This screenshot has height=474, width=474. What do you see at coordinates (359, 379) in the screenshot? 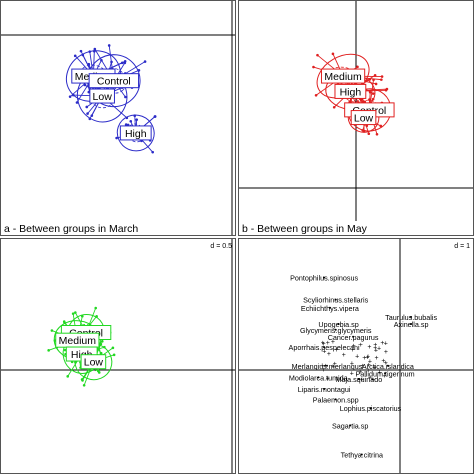
I see `species-label: Maja.squinado` at bounding box center [359, 379].